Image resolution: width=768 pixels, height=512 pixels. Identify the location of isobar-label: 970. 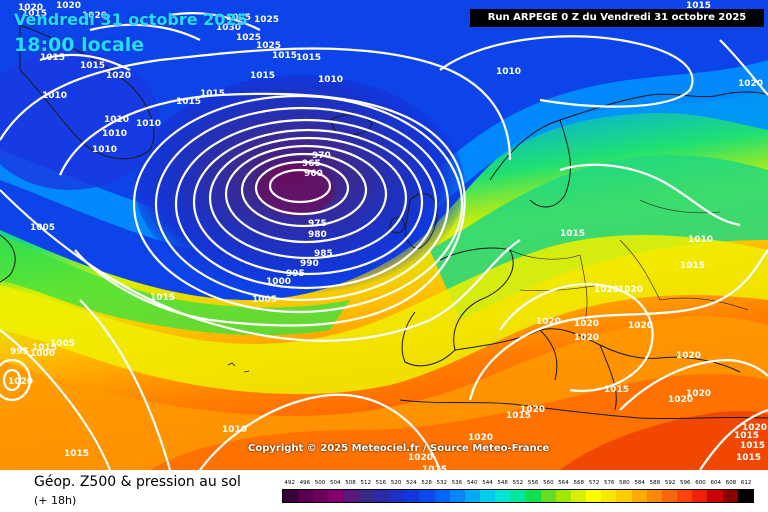
(321, 156).